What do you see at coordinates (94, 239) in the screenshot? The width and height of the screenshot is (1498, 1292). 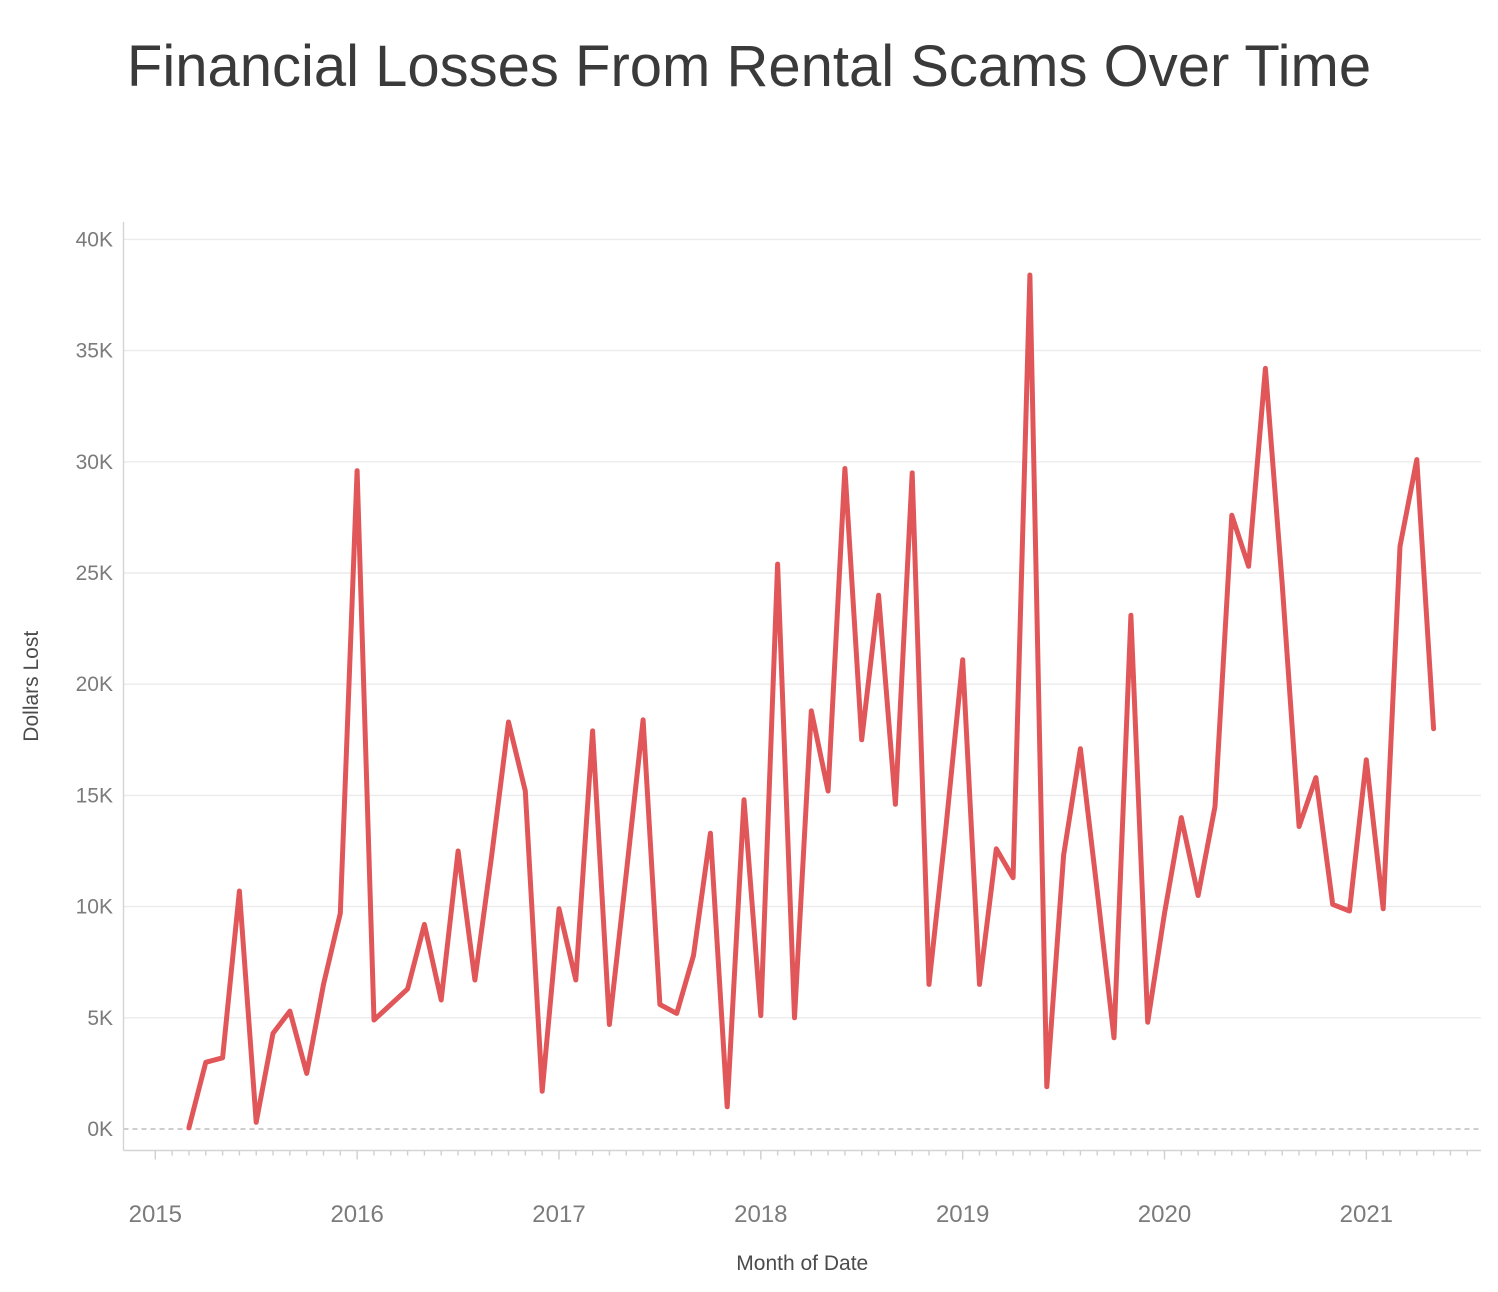 I see `y-tick-label: 40K` at bounding box center [94, 239].